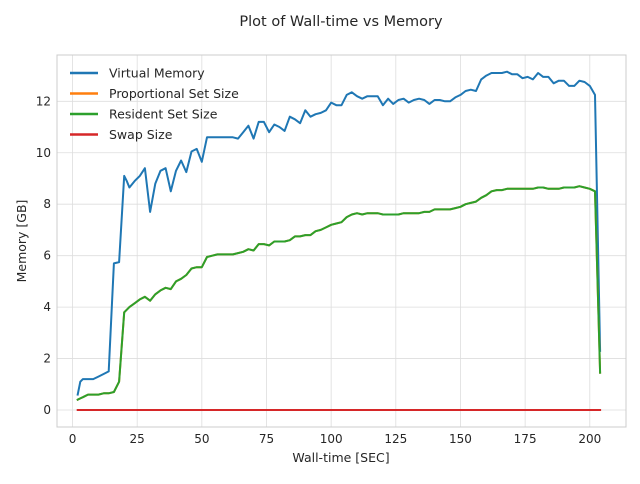 This screenshot has width=640, height=484. Describe the element at coordinates (43, 153) in the screenshot. I see `y-tick-label: 10` at that location.